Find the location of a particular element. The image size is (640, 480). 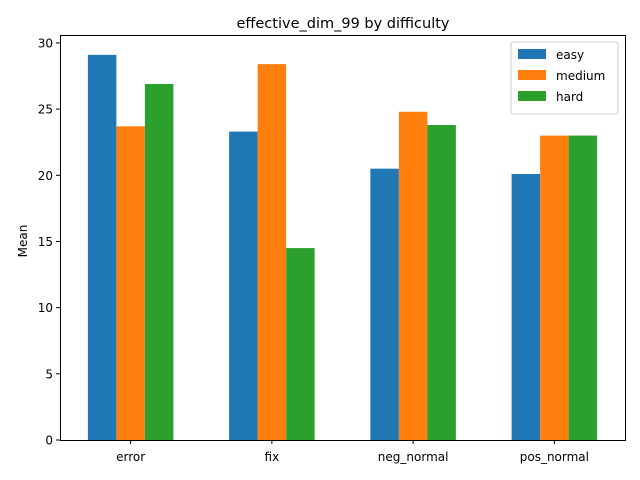

y-tick-label: 30 is located at coordinates (45, 43).